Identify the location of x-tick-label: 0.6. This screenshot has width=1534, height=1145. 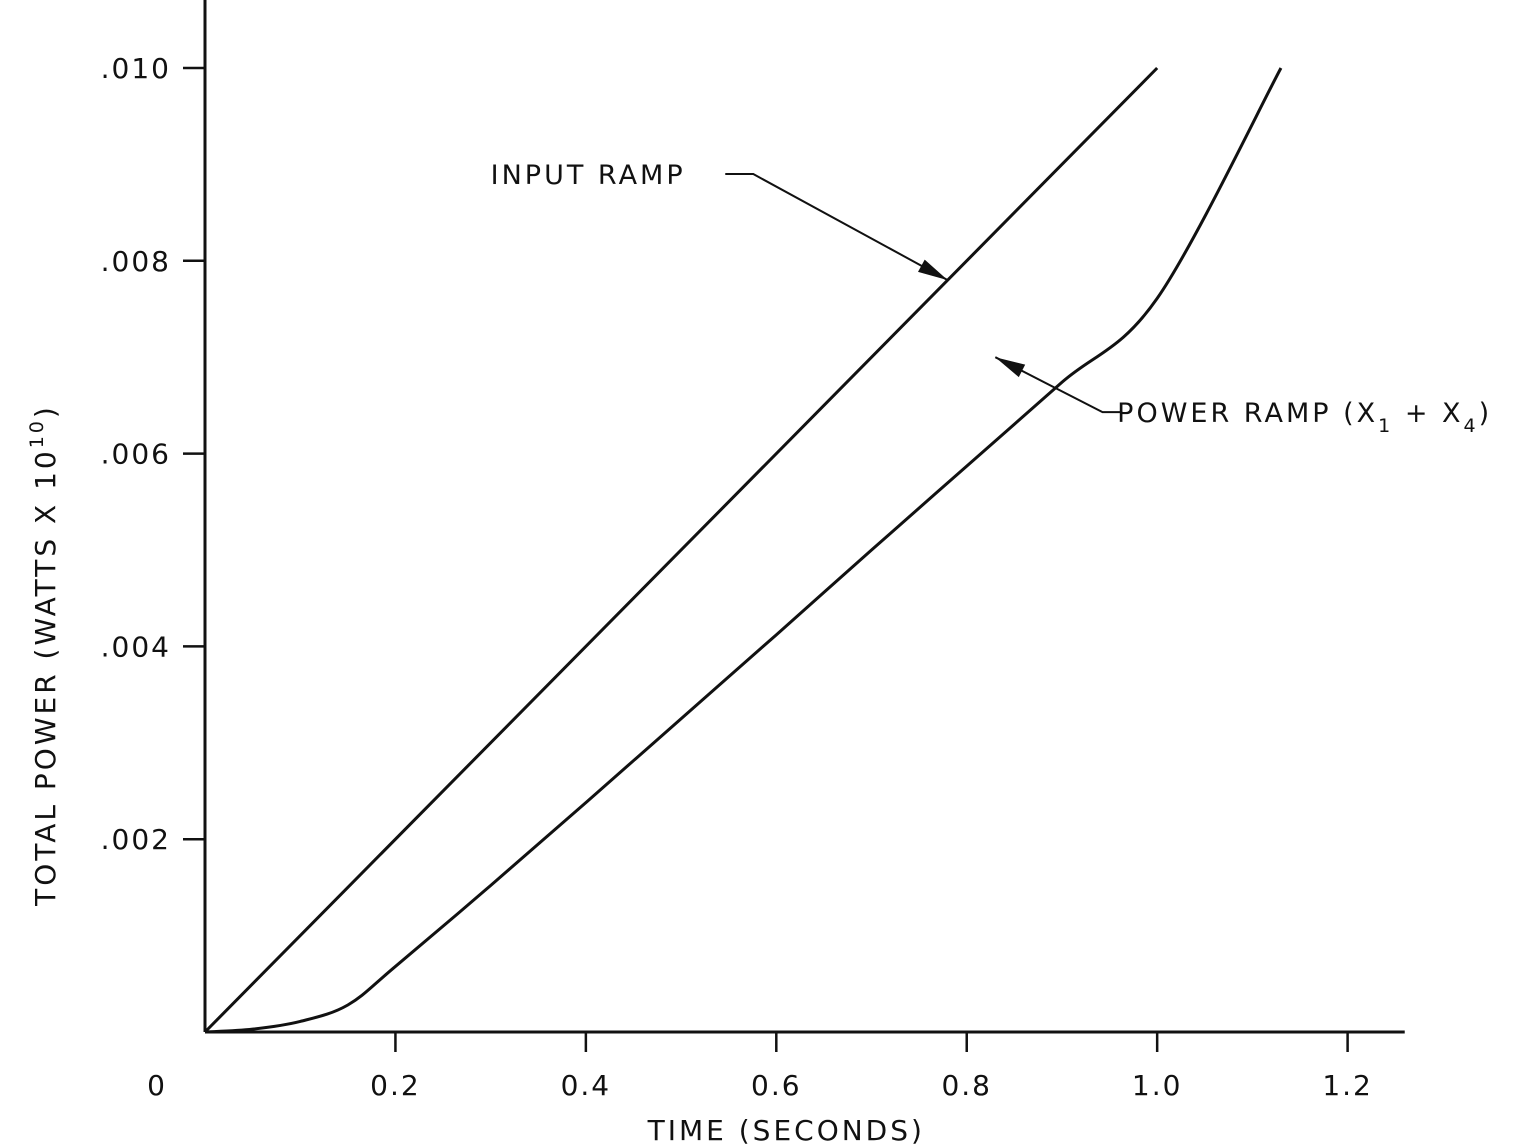
(776, 1085).